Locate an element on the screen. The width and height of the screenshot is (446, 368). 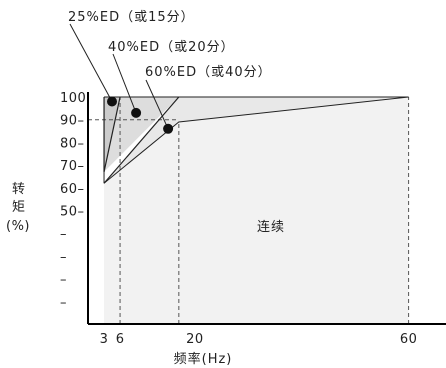
marker-ed25 is located at coordinates (112, 101).